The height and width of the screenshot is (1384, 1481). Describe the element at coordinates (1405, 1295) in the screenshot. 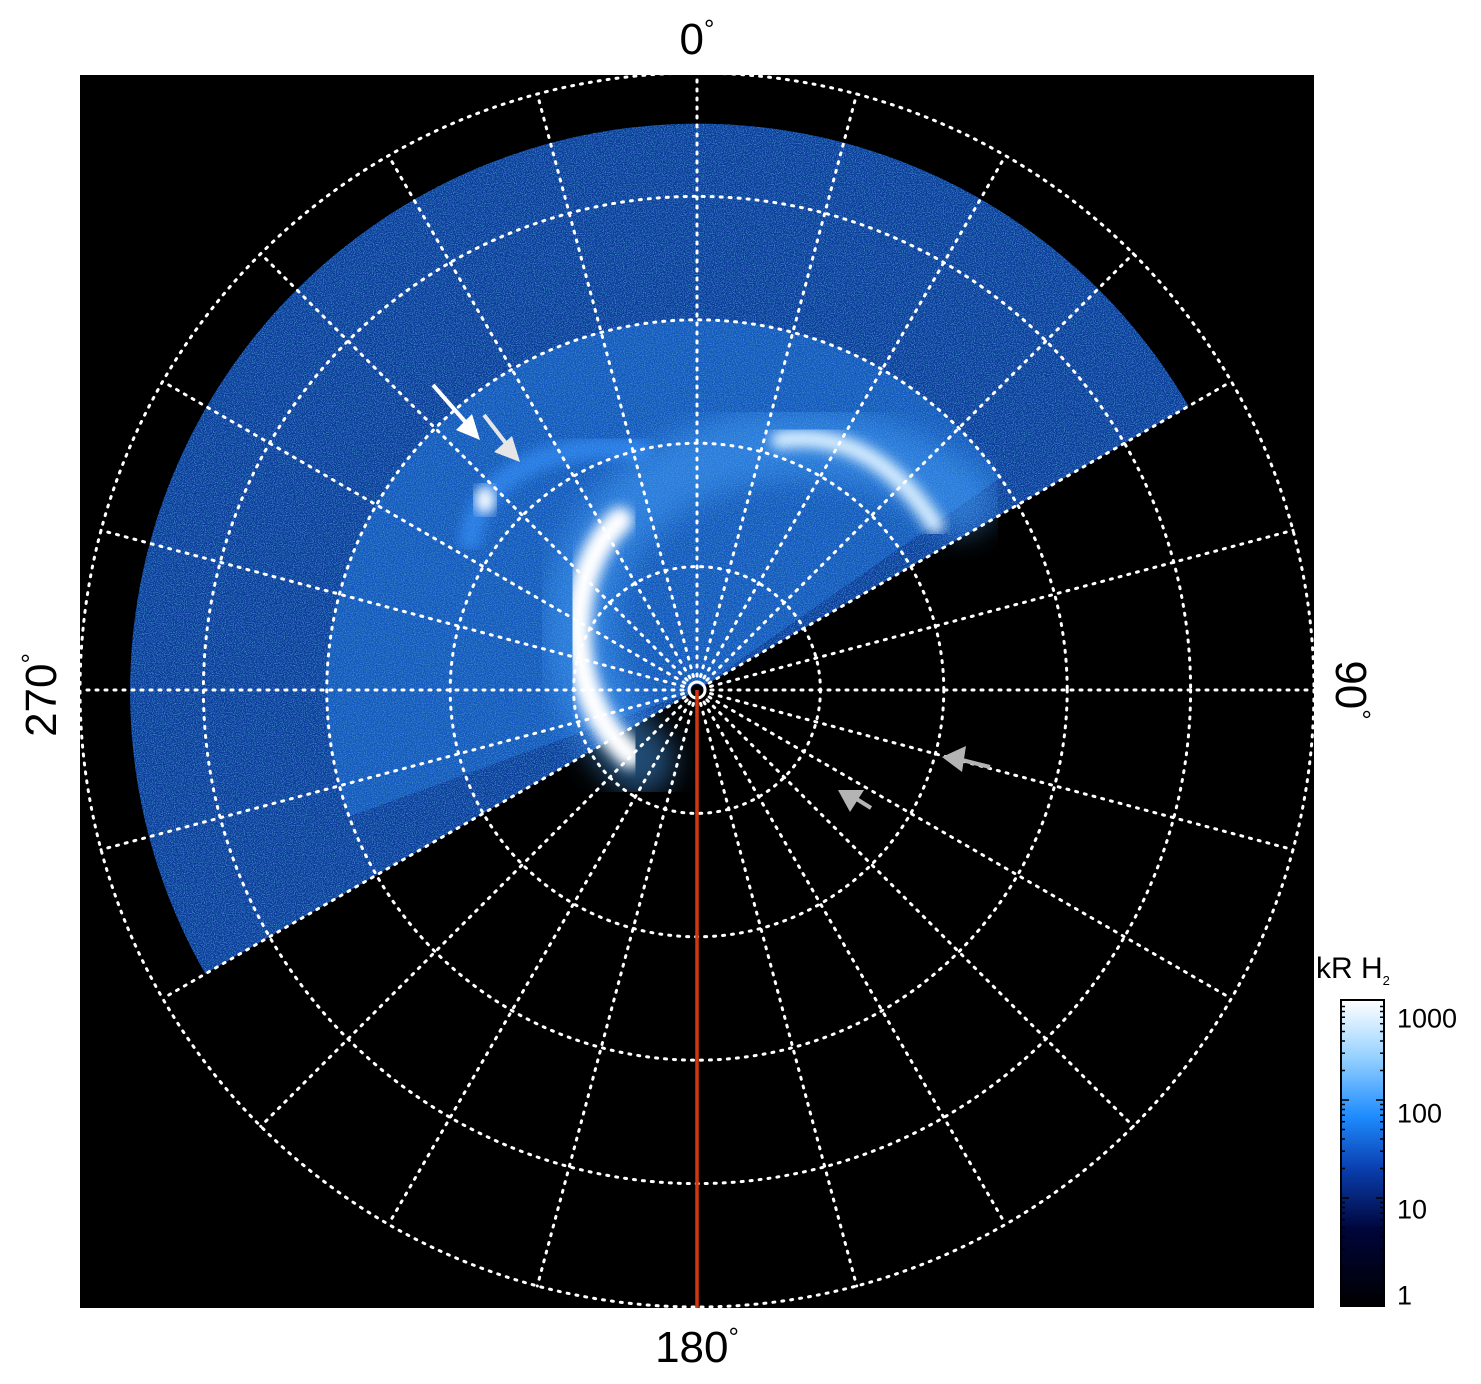

I see `colorbar-tick-label-1: 1` at that location.